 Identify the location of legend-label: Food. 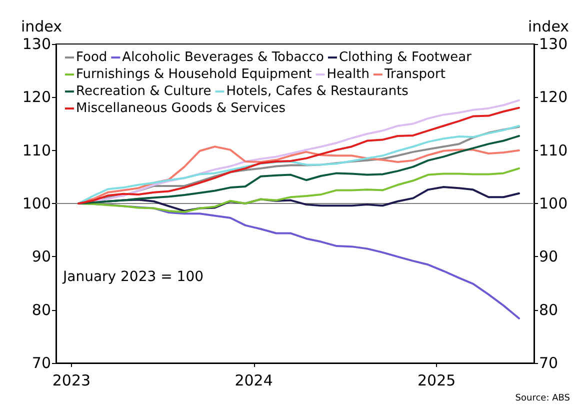
(92, 57).